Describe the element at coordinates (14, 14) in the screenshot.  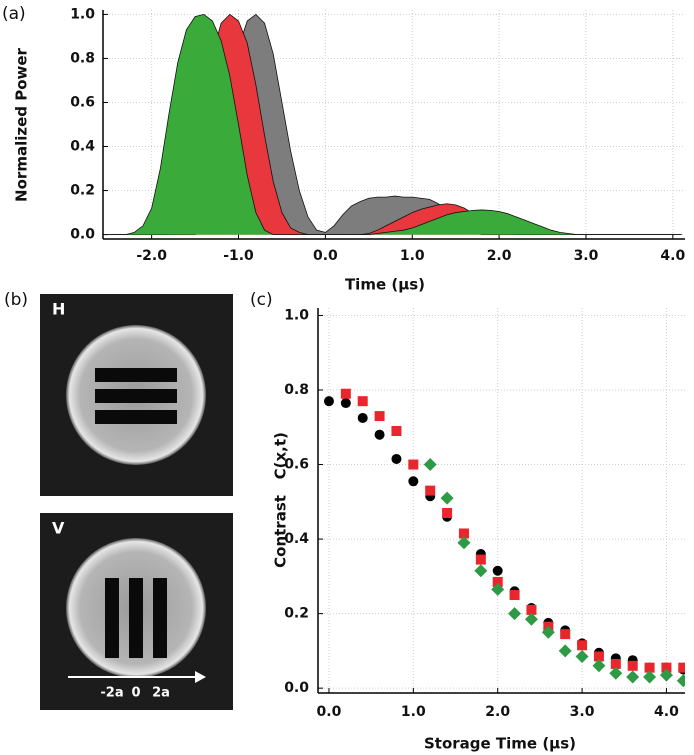
I see `panel-label: (a)` at that location.